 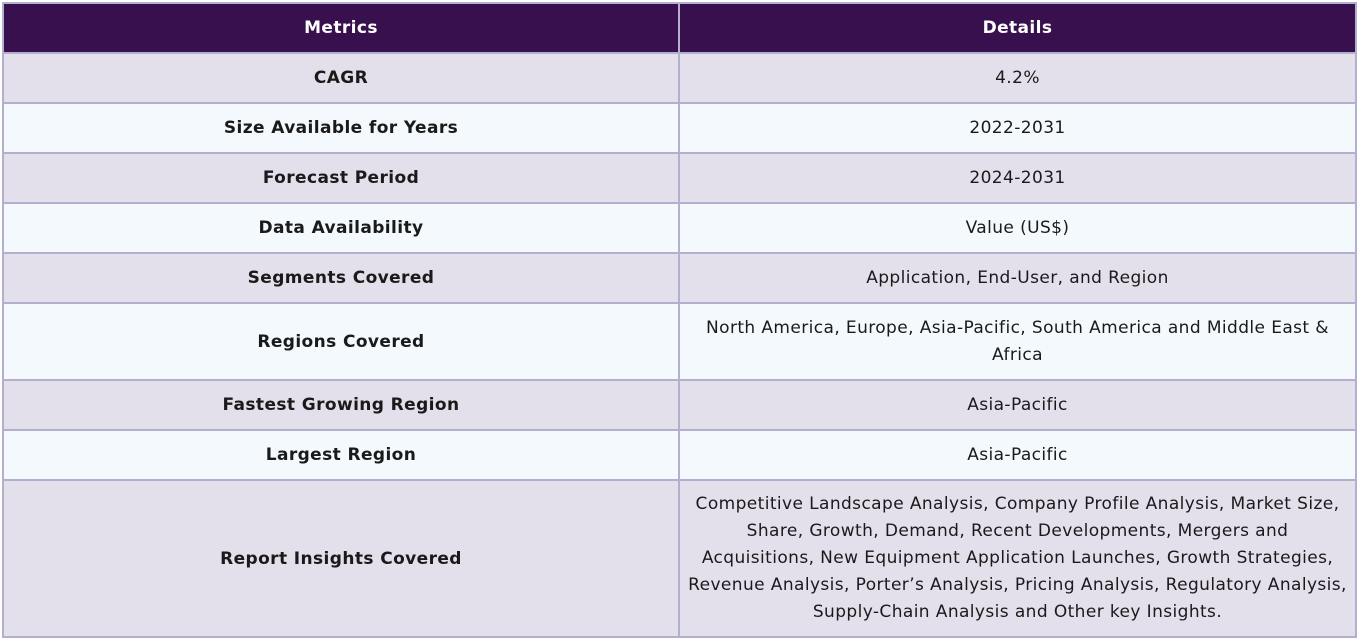 I want to click on column-header-details: Details, so click(x=1017, y=28).